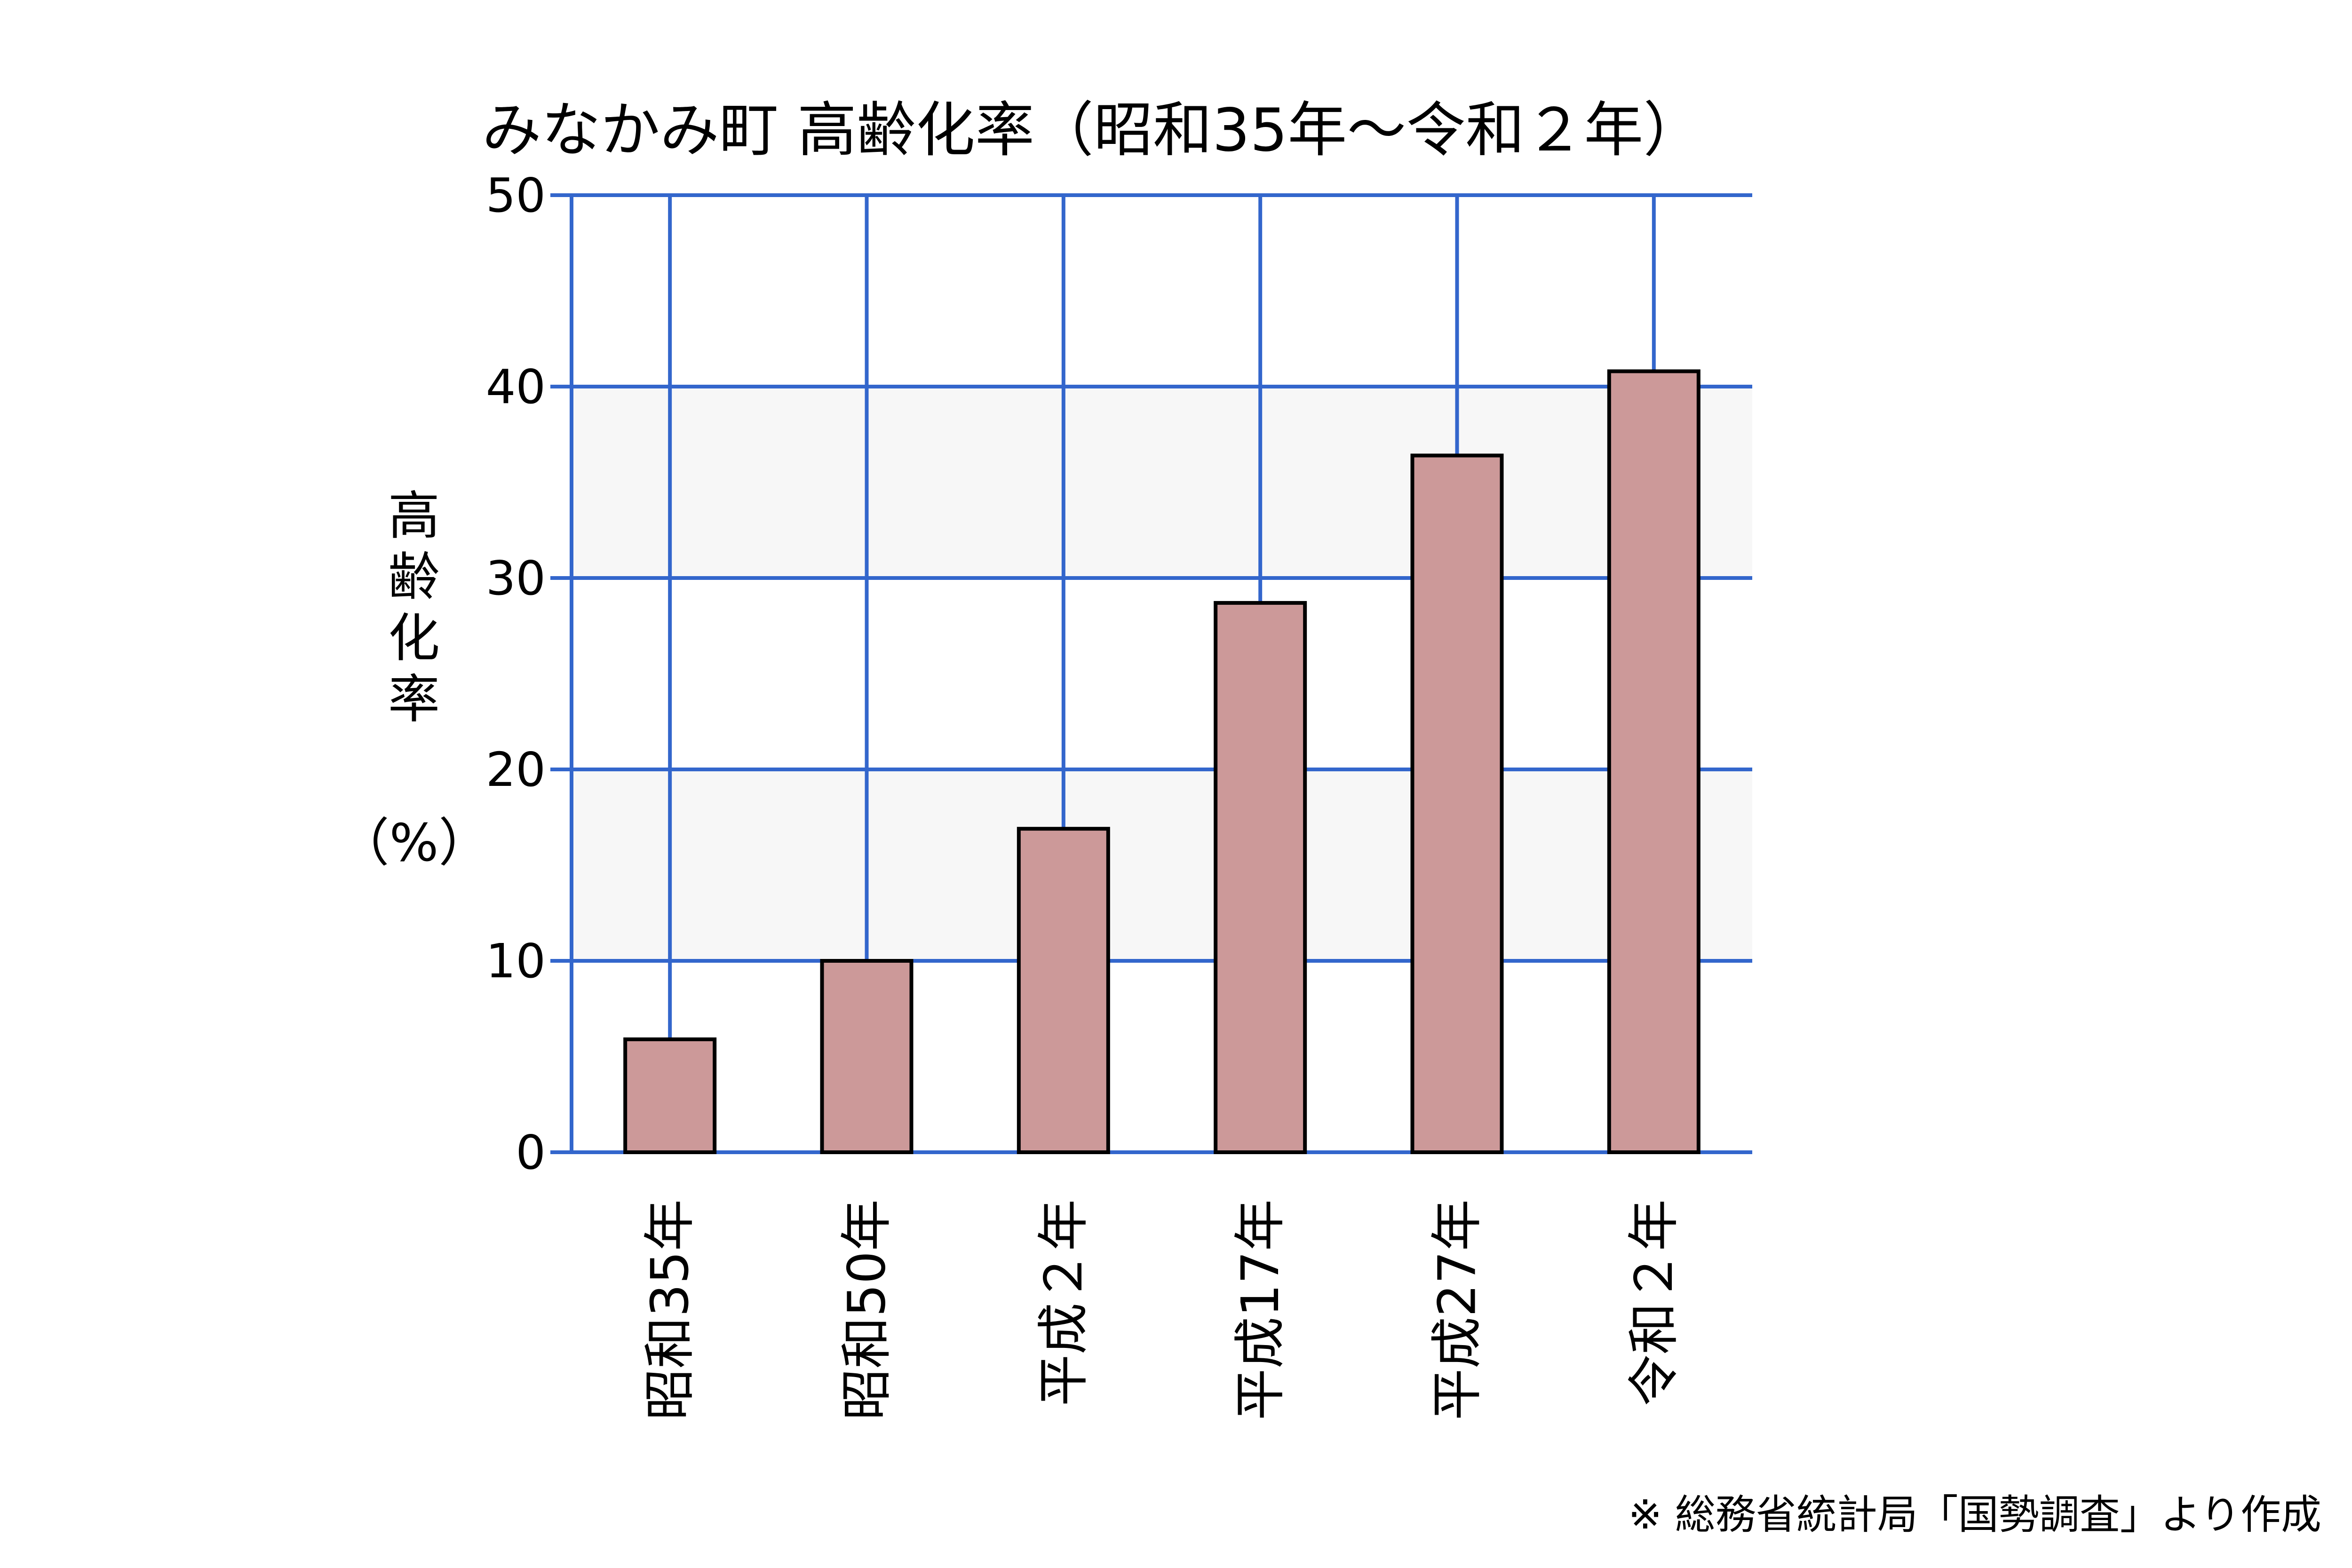  What do you see at coordinates (1260, 1310) in the screenshot?
I see `x-tick-label: 平成17年` at bounding box center [1260, 1310].